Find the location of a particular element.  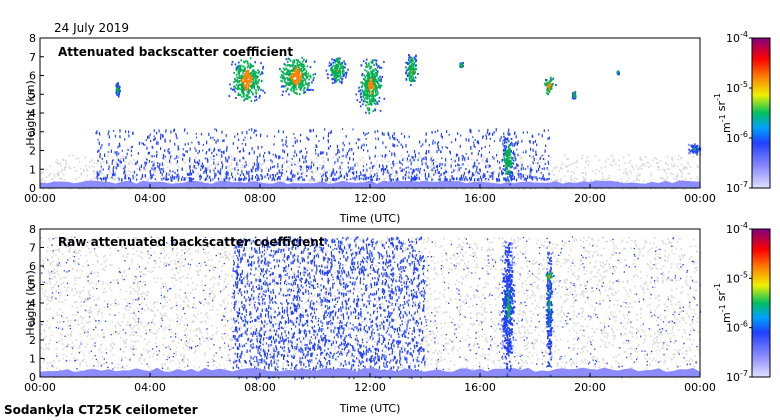

top-panel-title: Attenuated backscatter coefficient is located at coordinates (175, 52).